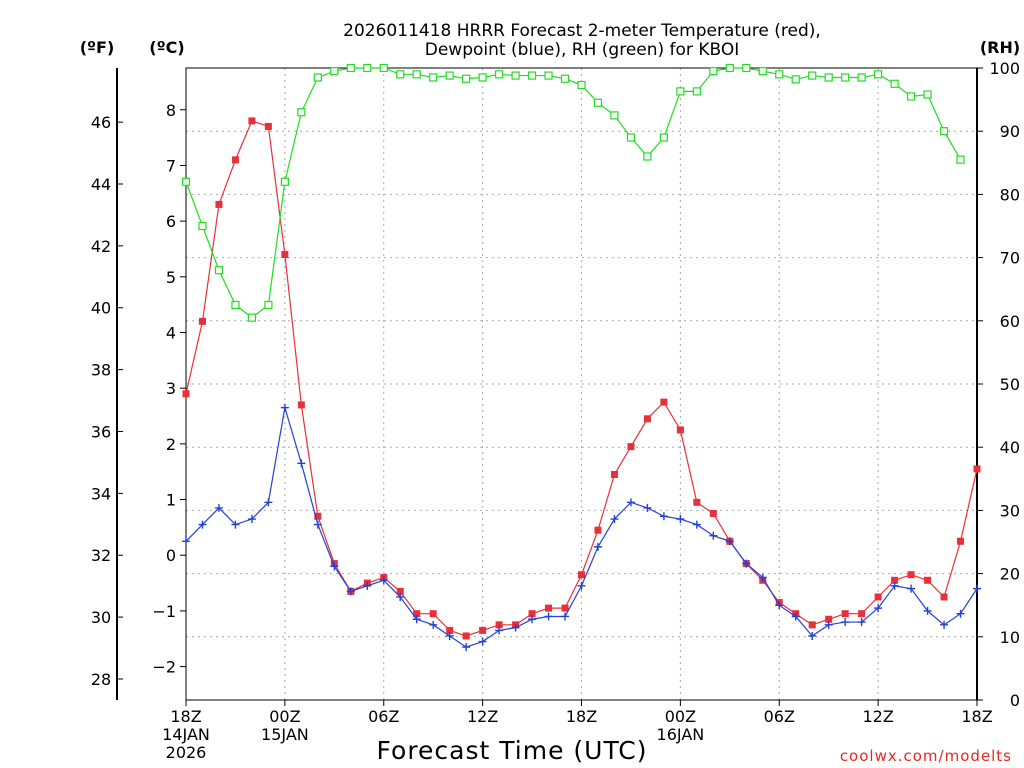  What do you see at coordinates (1010, 510) in the screenshot?
I see `rh-tick-label: 30` at bounding box center [1010, 510].